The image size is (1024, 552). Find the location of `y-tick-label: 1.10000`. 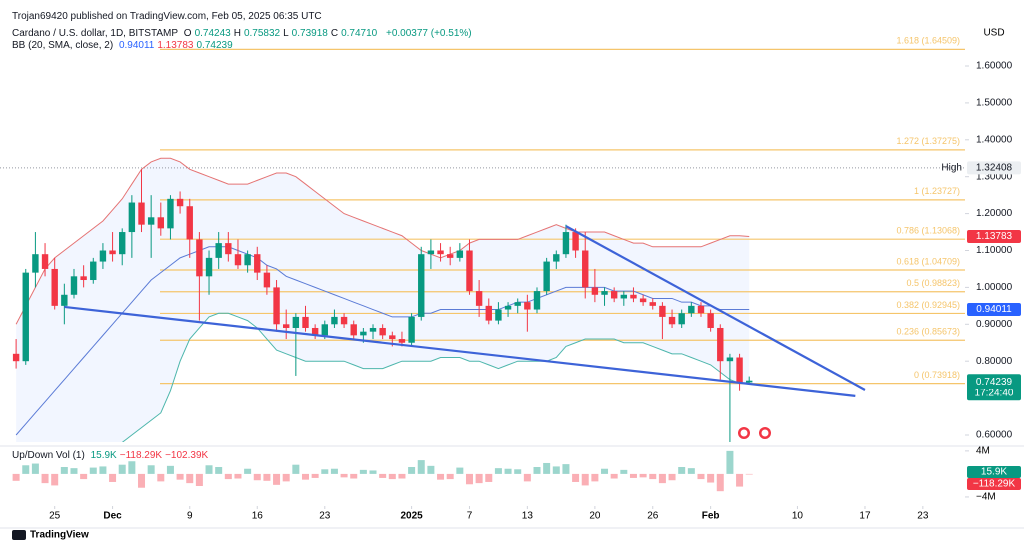

y-tick-label: 1.10000 is located at coordinates (994, 250).